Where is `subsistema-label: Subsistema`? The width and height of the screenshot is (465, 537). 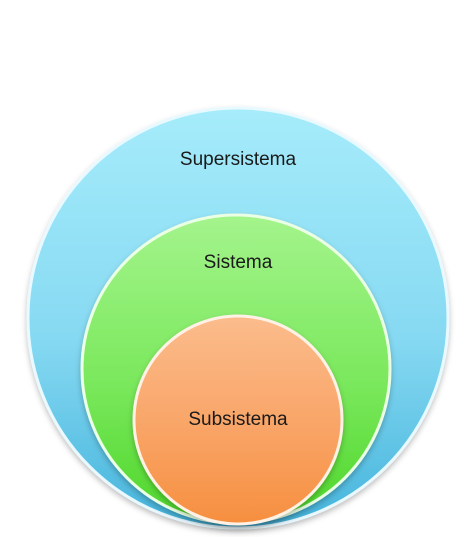 subsistema-label: Subsistema is located at coordinates (238, 419).